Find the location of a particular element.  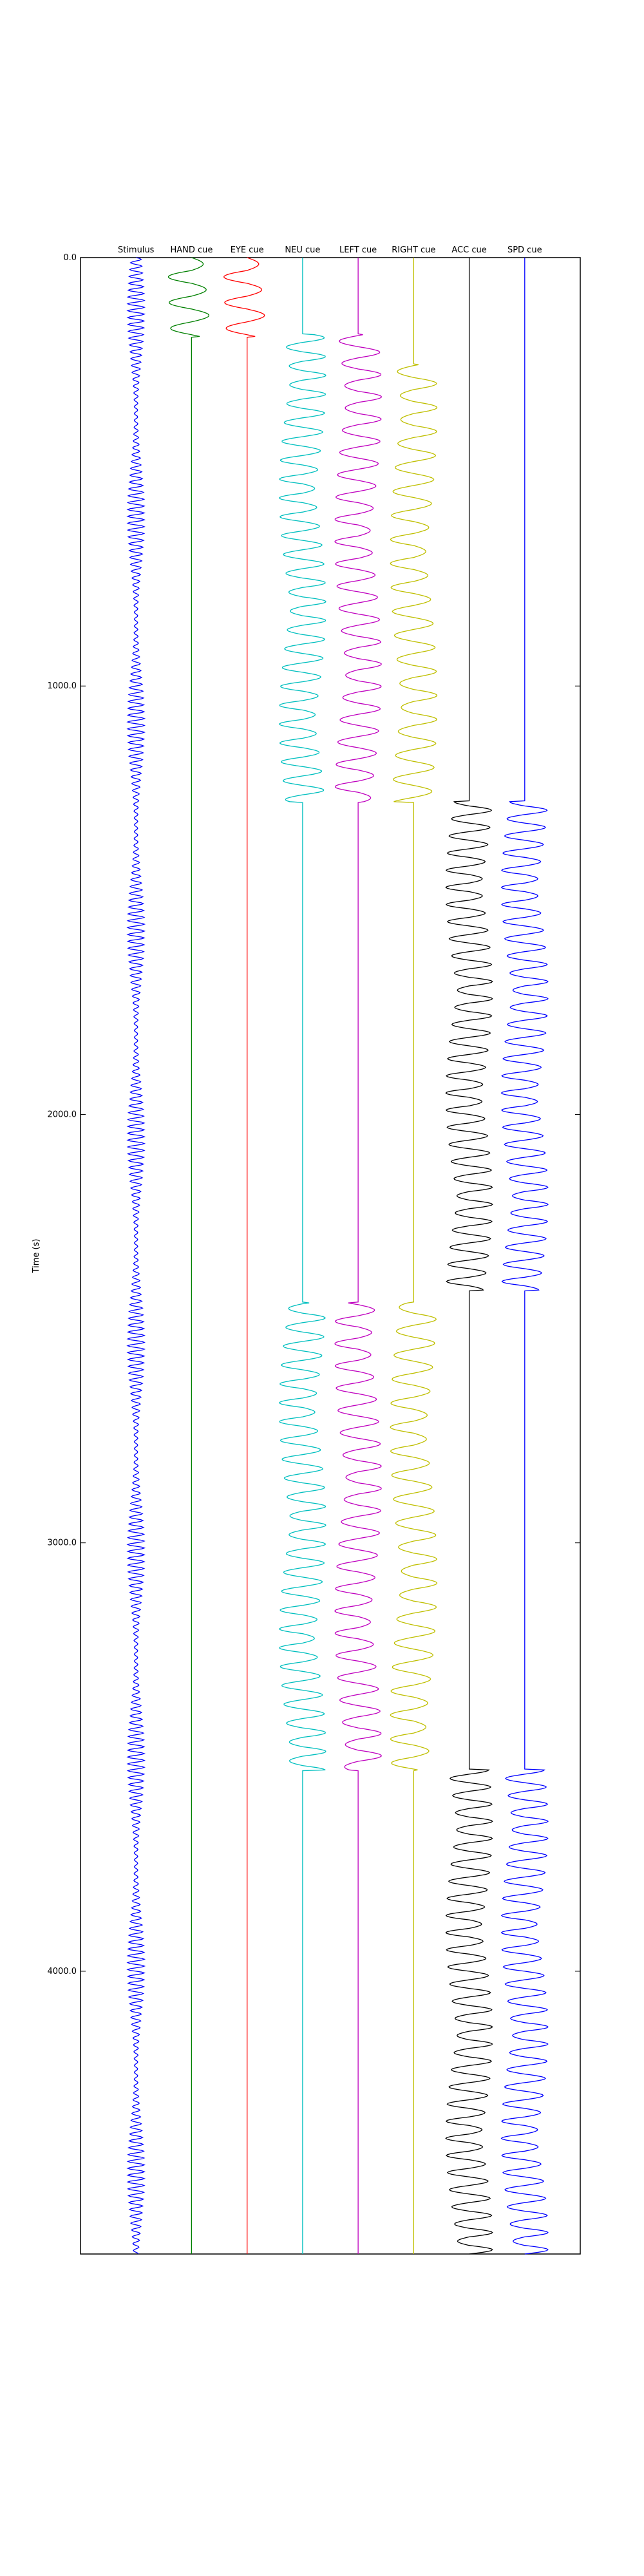

trace-eye-cue is located at coordinates (244, 1255).